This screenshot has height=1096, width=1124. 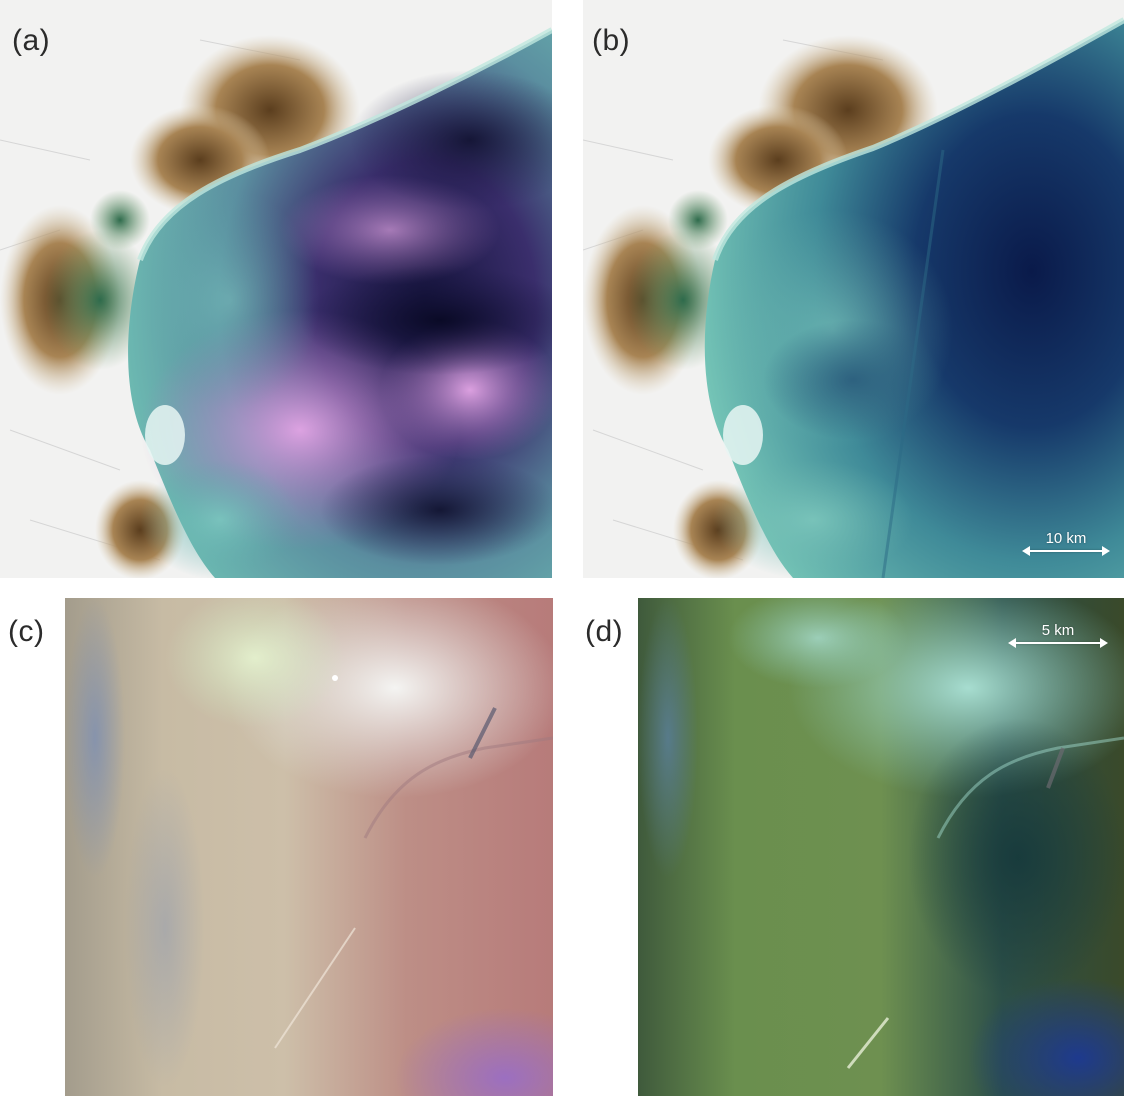 I want to click on panel-d-label: (d), so click(x=604, y=631).